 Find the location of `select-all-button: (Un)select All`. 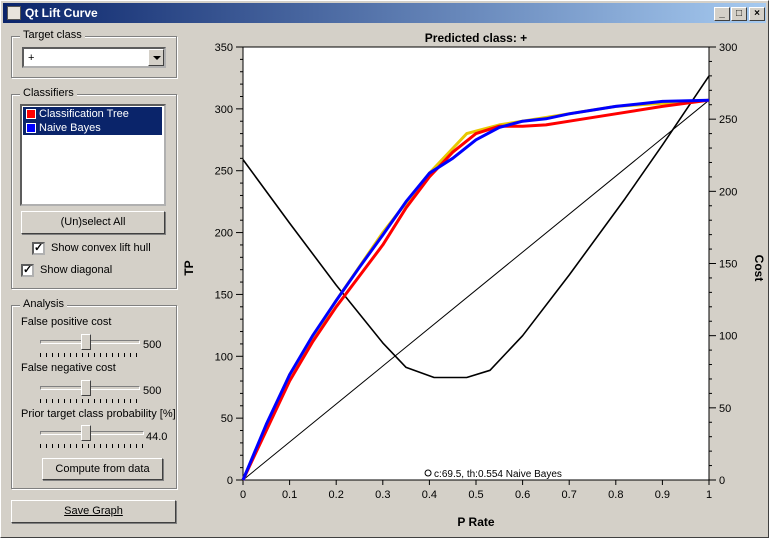

select-all-button: (Un)select All is located at coordinates (93, 222).